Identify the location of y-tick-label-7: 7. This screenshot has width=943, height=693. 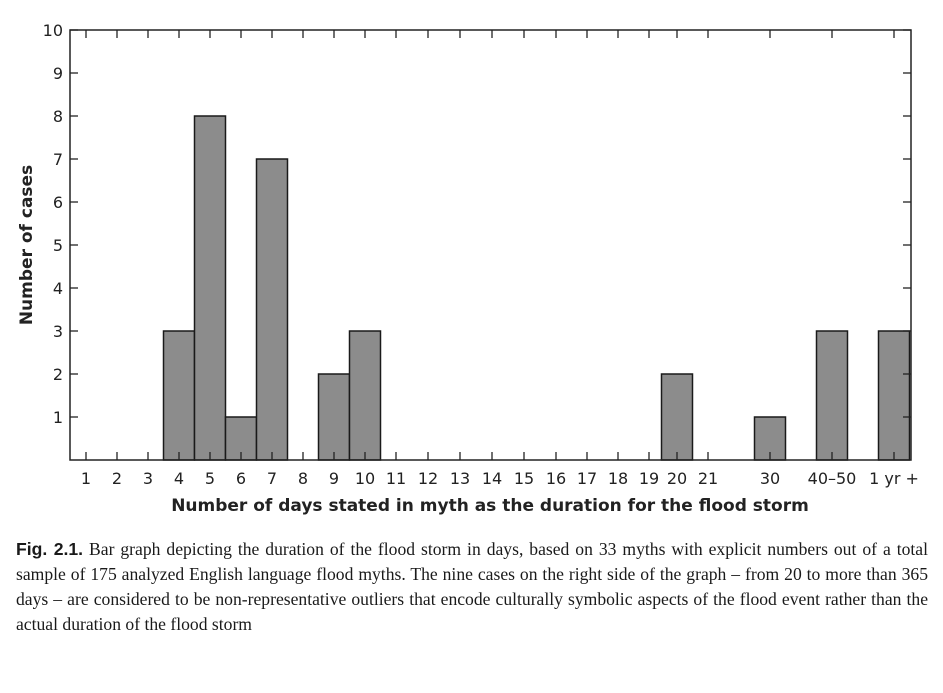
(58, 159).